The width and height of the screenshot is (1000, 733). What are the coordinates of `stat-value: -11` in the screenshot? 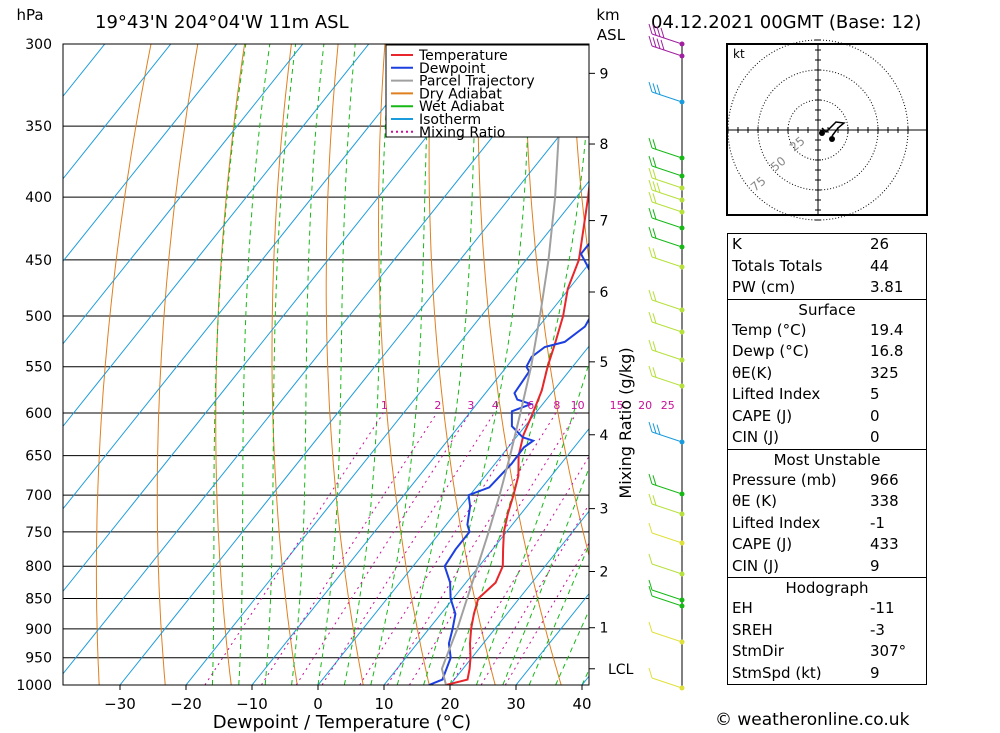 It's located at (882, 608).